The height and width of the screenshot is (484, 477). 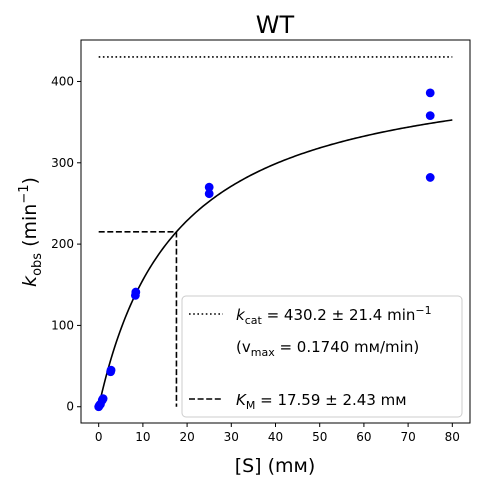 What do you see at coordinates (347, 347) in the screenshot?
I see `legend-vmax-value: = 0.1740 mм/min)` at bounding box center [347, 347].